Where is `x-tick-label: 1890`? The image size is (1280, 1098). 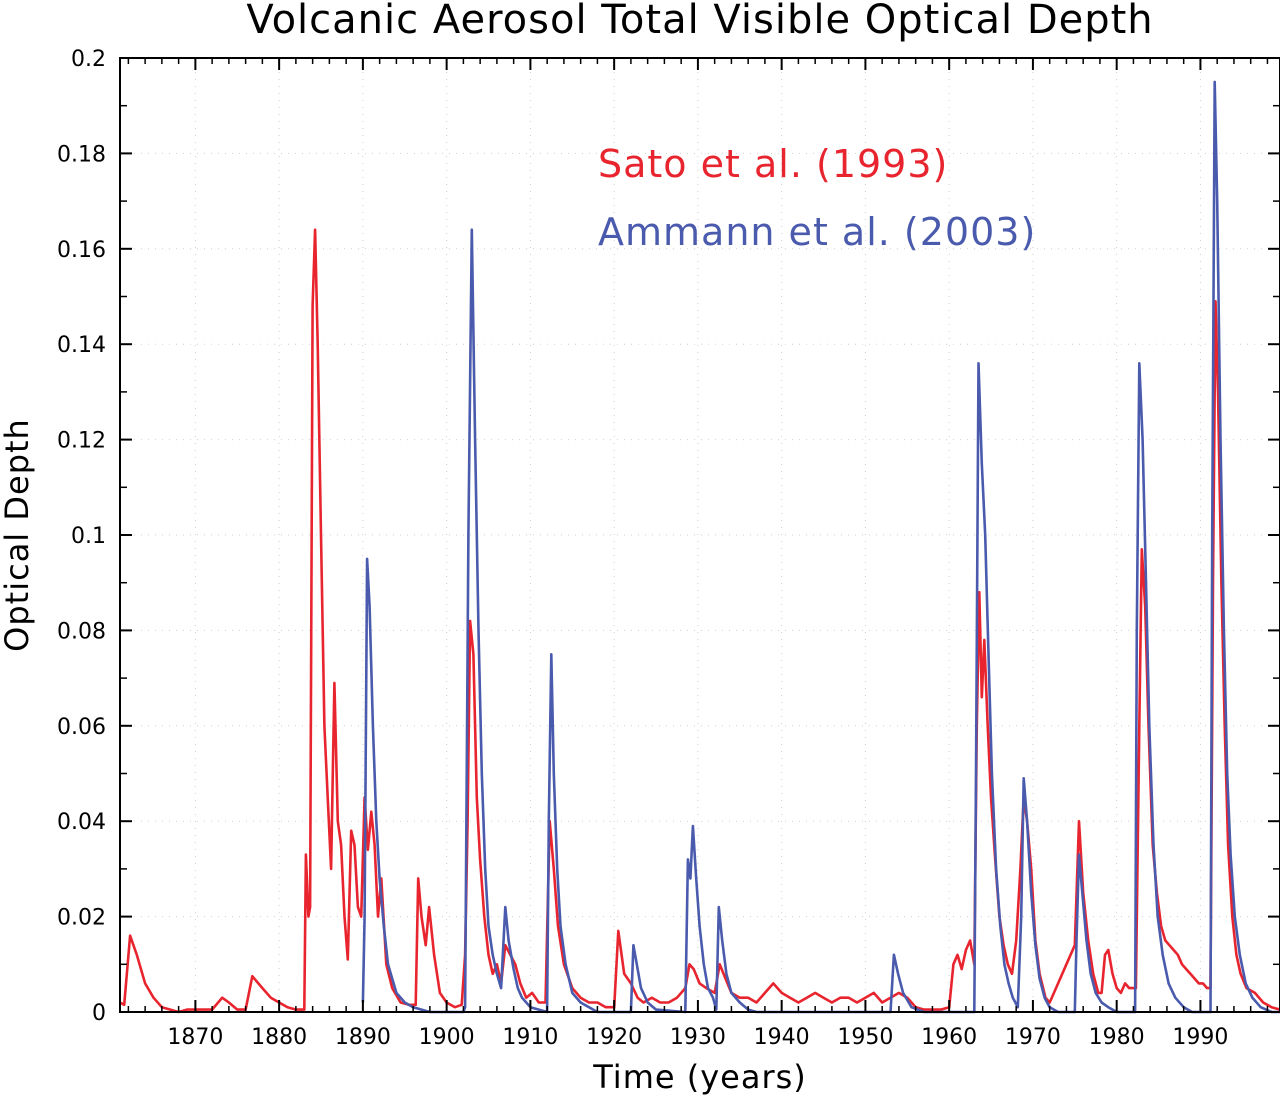
x-tick-label: 1890 is located at coordinates (363, 1037).